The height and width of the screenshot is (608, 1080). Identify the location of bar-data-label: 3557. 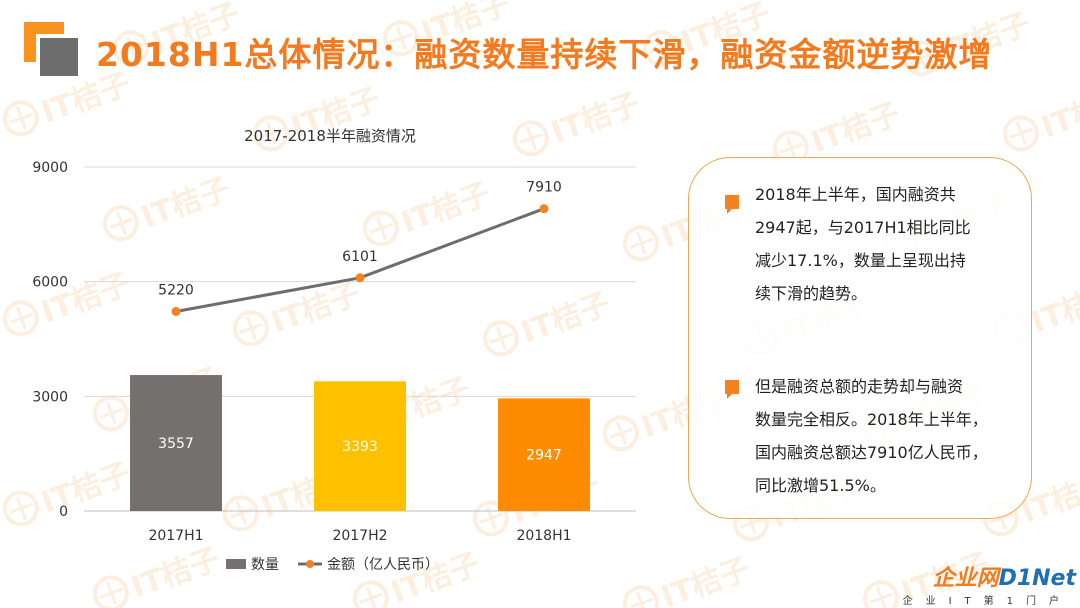
(176, 444).